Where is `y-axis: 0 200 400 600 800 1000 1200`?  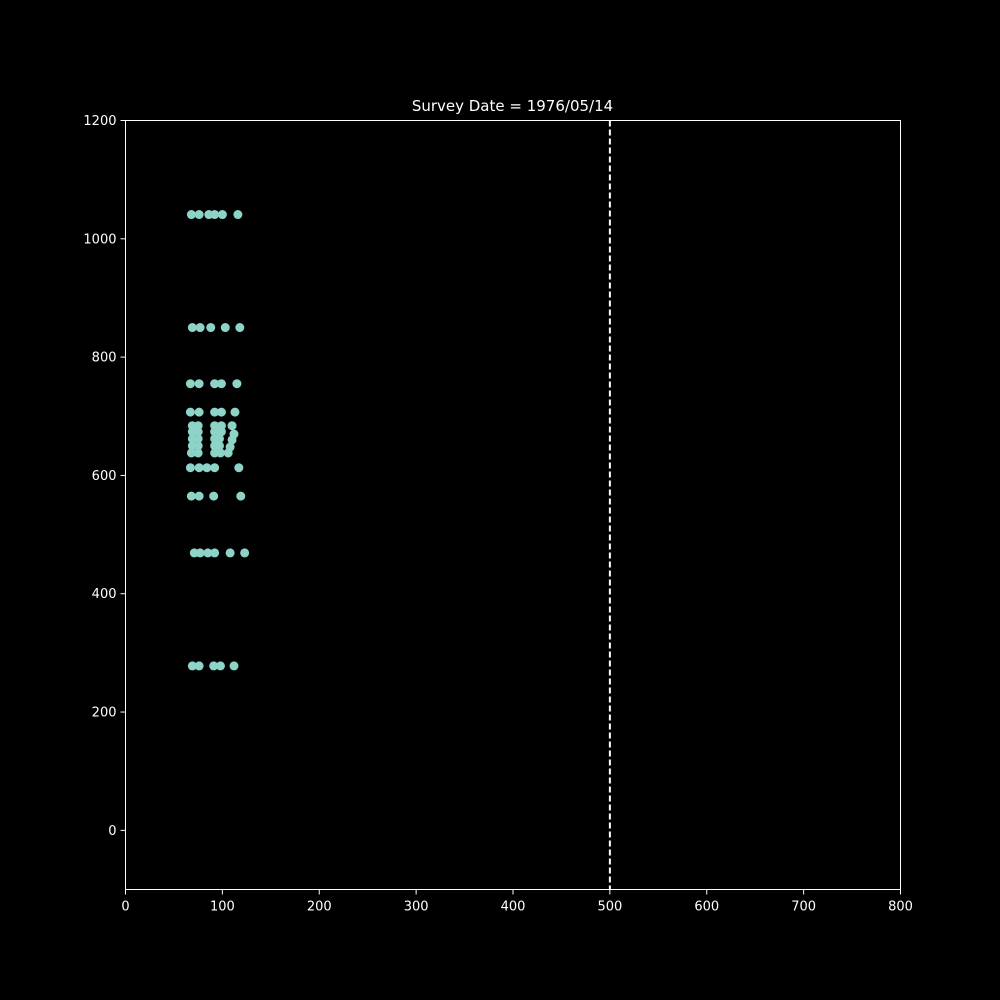 y-axis: 0 200 400 600 800 1000 1200 is located at coordinates (104, 476).